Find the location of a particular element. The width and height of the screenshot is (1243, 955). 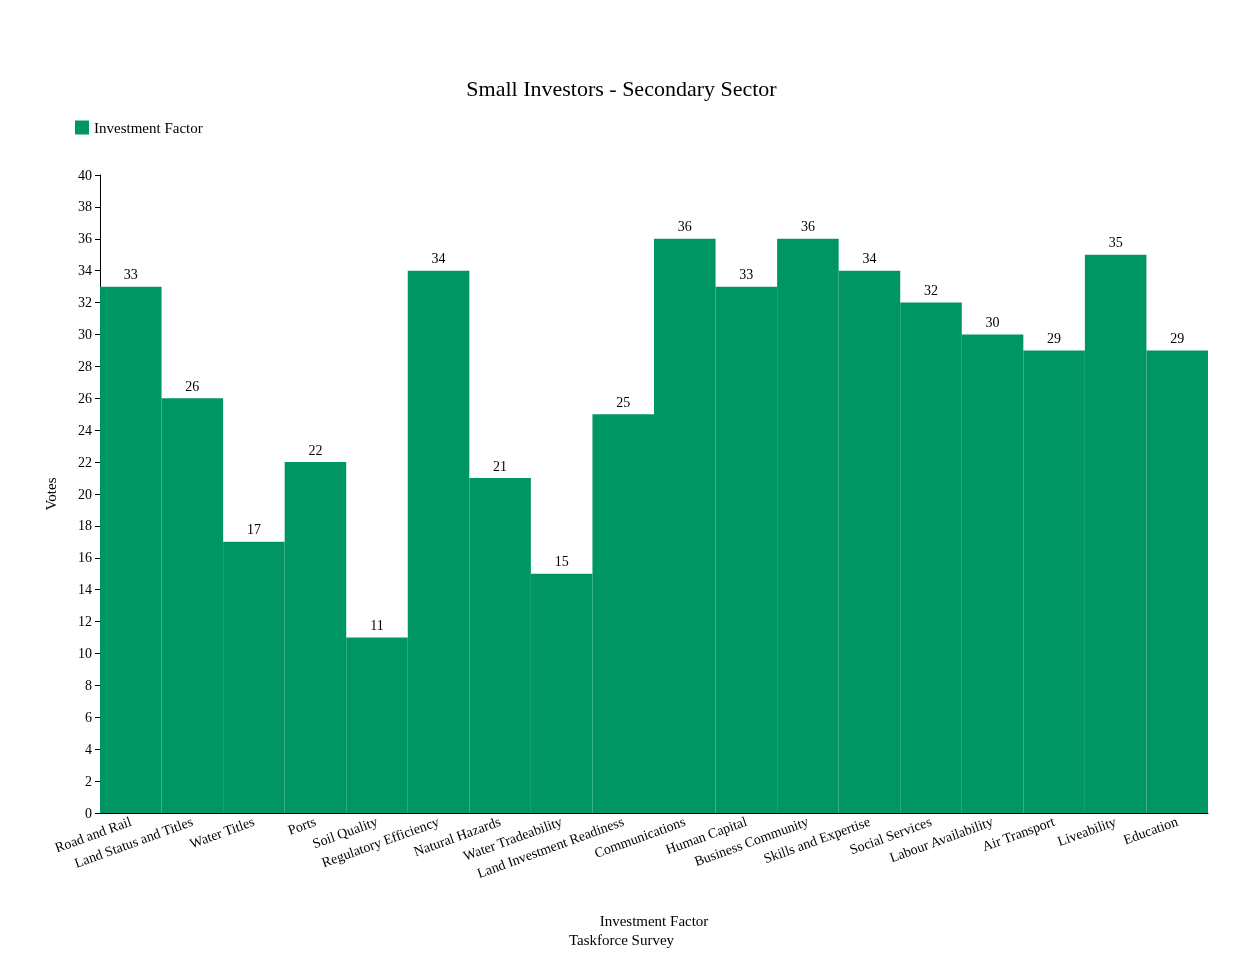

y-tick-label: 40 is located at coordinates (85, 175).